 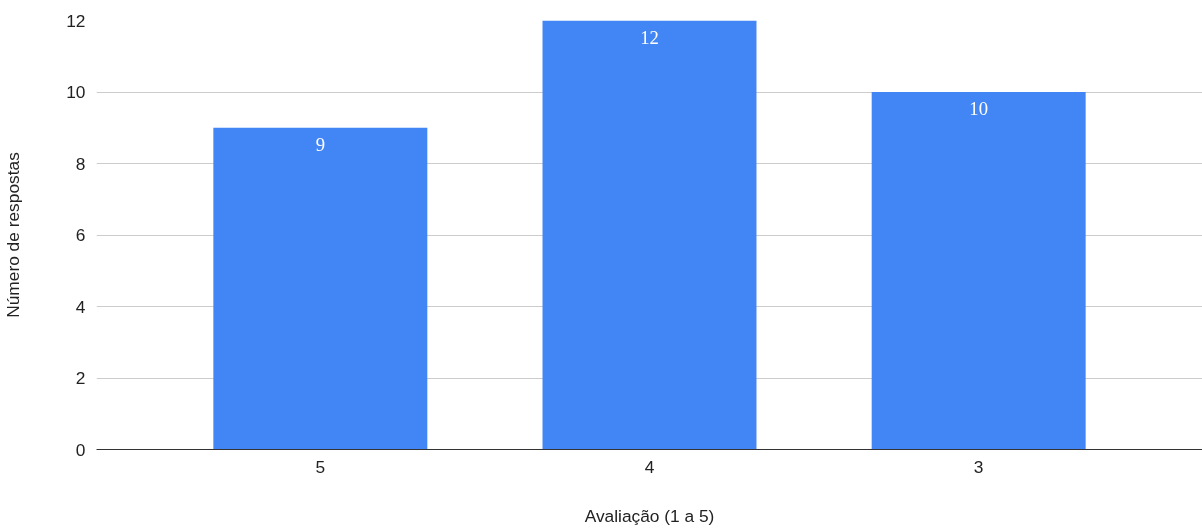 What do you see at coordinates (80, 235) in the screenshot?
I see `y-tick-label: 6` at bounding box center [80, 235].